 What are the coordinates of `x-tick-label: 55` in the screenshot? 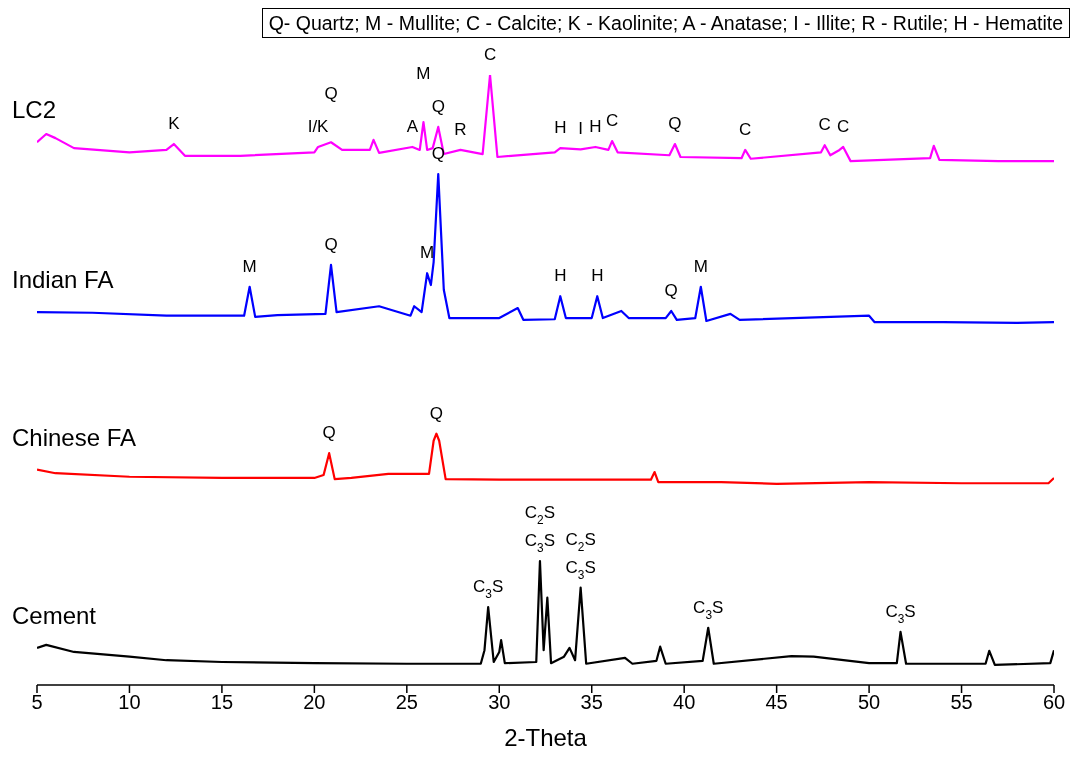 It's located at (961, 702).